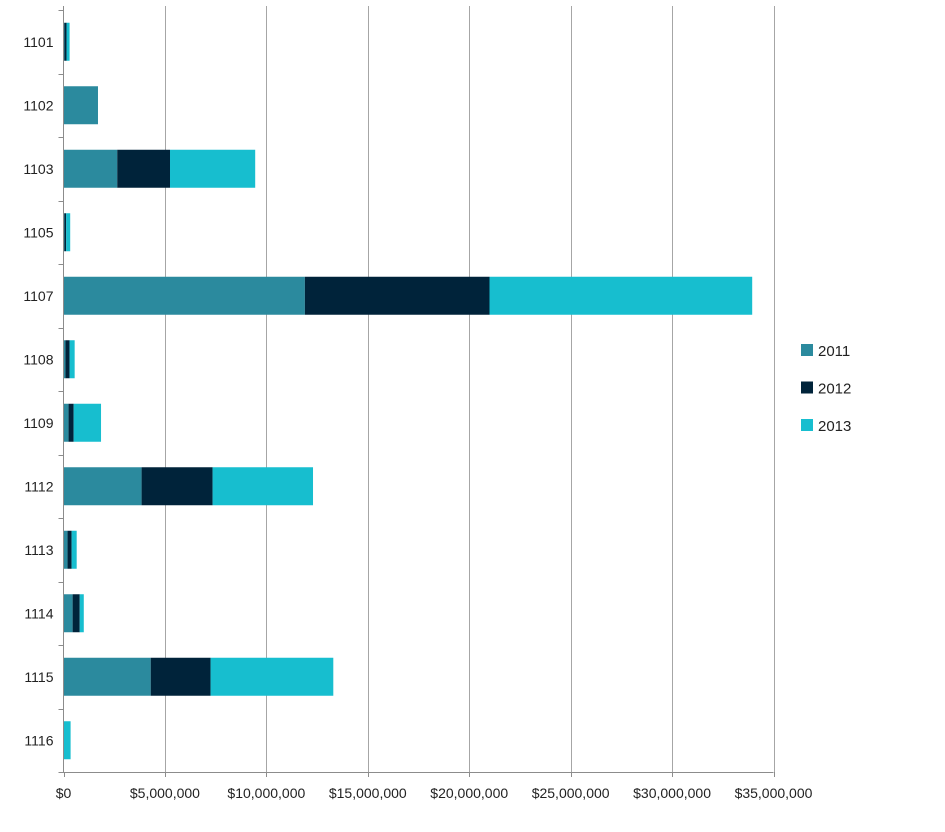 This screenshot has width=945, height=832. Describe the element at coordinates (774, 793) in the screenshot. I see `x-tick-label: $35,000,000` at that location.